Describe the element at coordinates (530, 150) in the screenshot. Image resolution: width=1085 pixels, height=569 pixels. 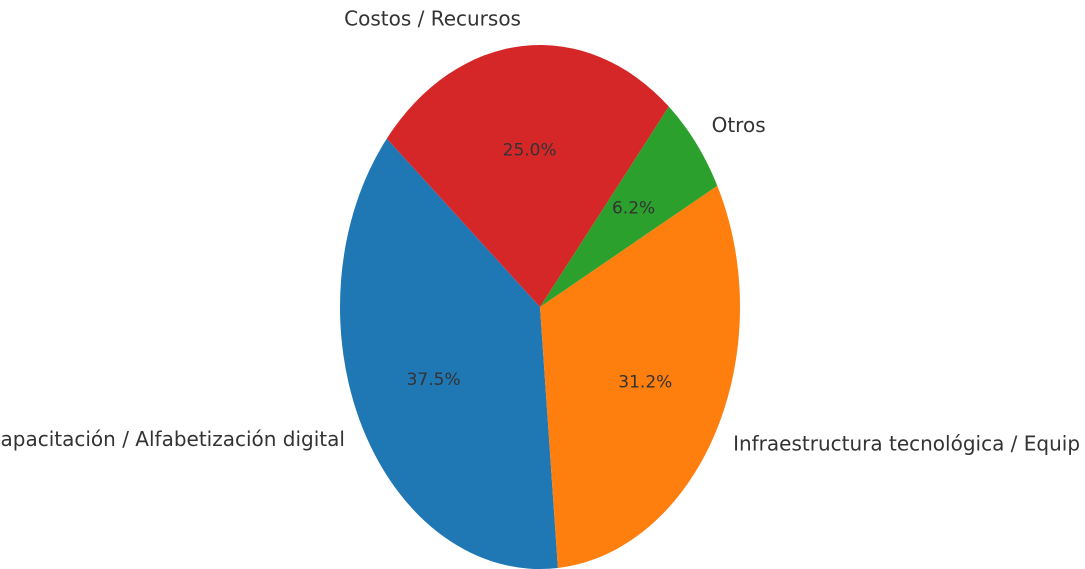
I see `percent-label: 25.0%` at that location.